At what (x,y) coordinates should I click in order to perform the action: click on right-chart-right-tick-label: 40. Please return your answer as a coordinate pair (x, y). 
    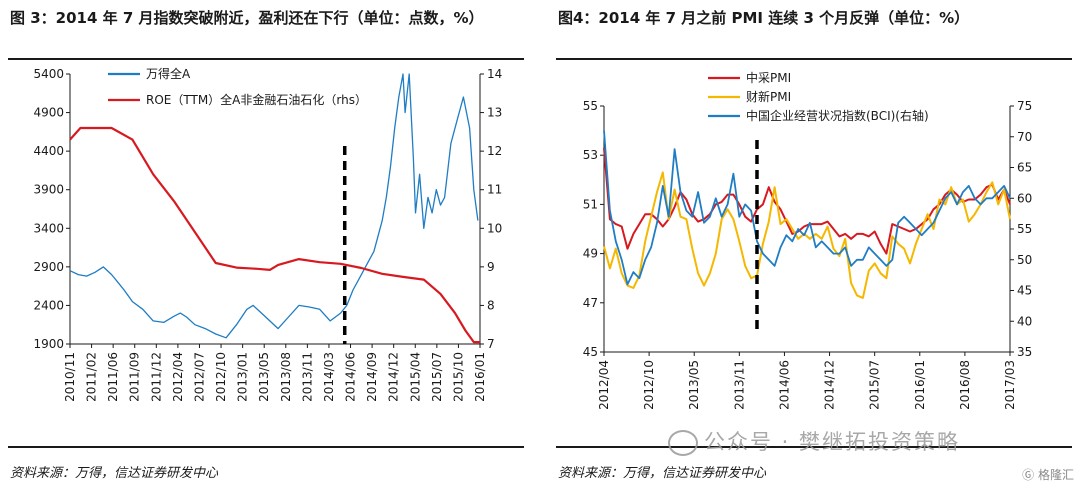
    Looking at the image, I should click on (1024, 321).